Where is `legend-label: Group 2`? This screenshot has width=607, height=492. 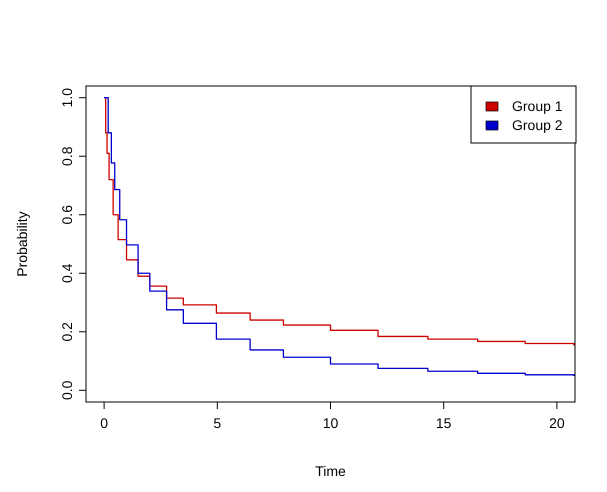 legend-label: Group 2 is located at coordinates (537, 125).